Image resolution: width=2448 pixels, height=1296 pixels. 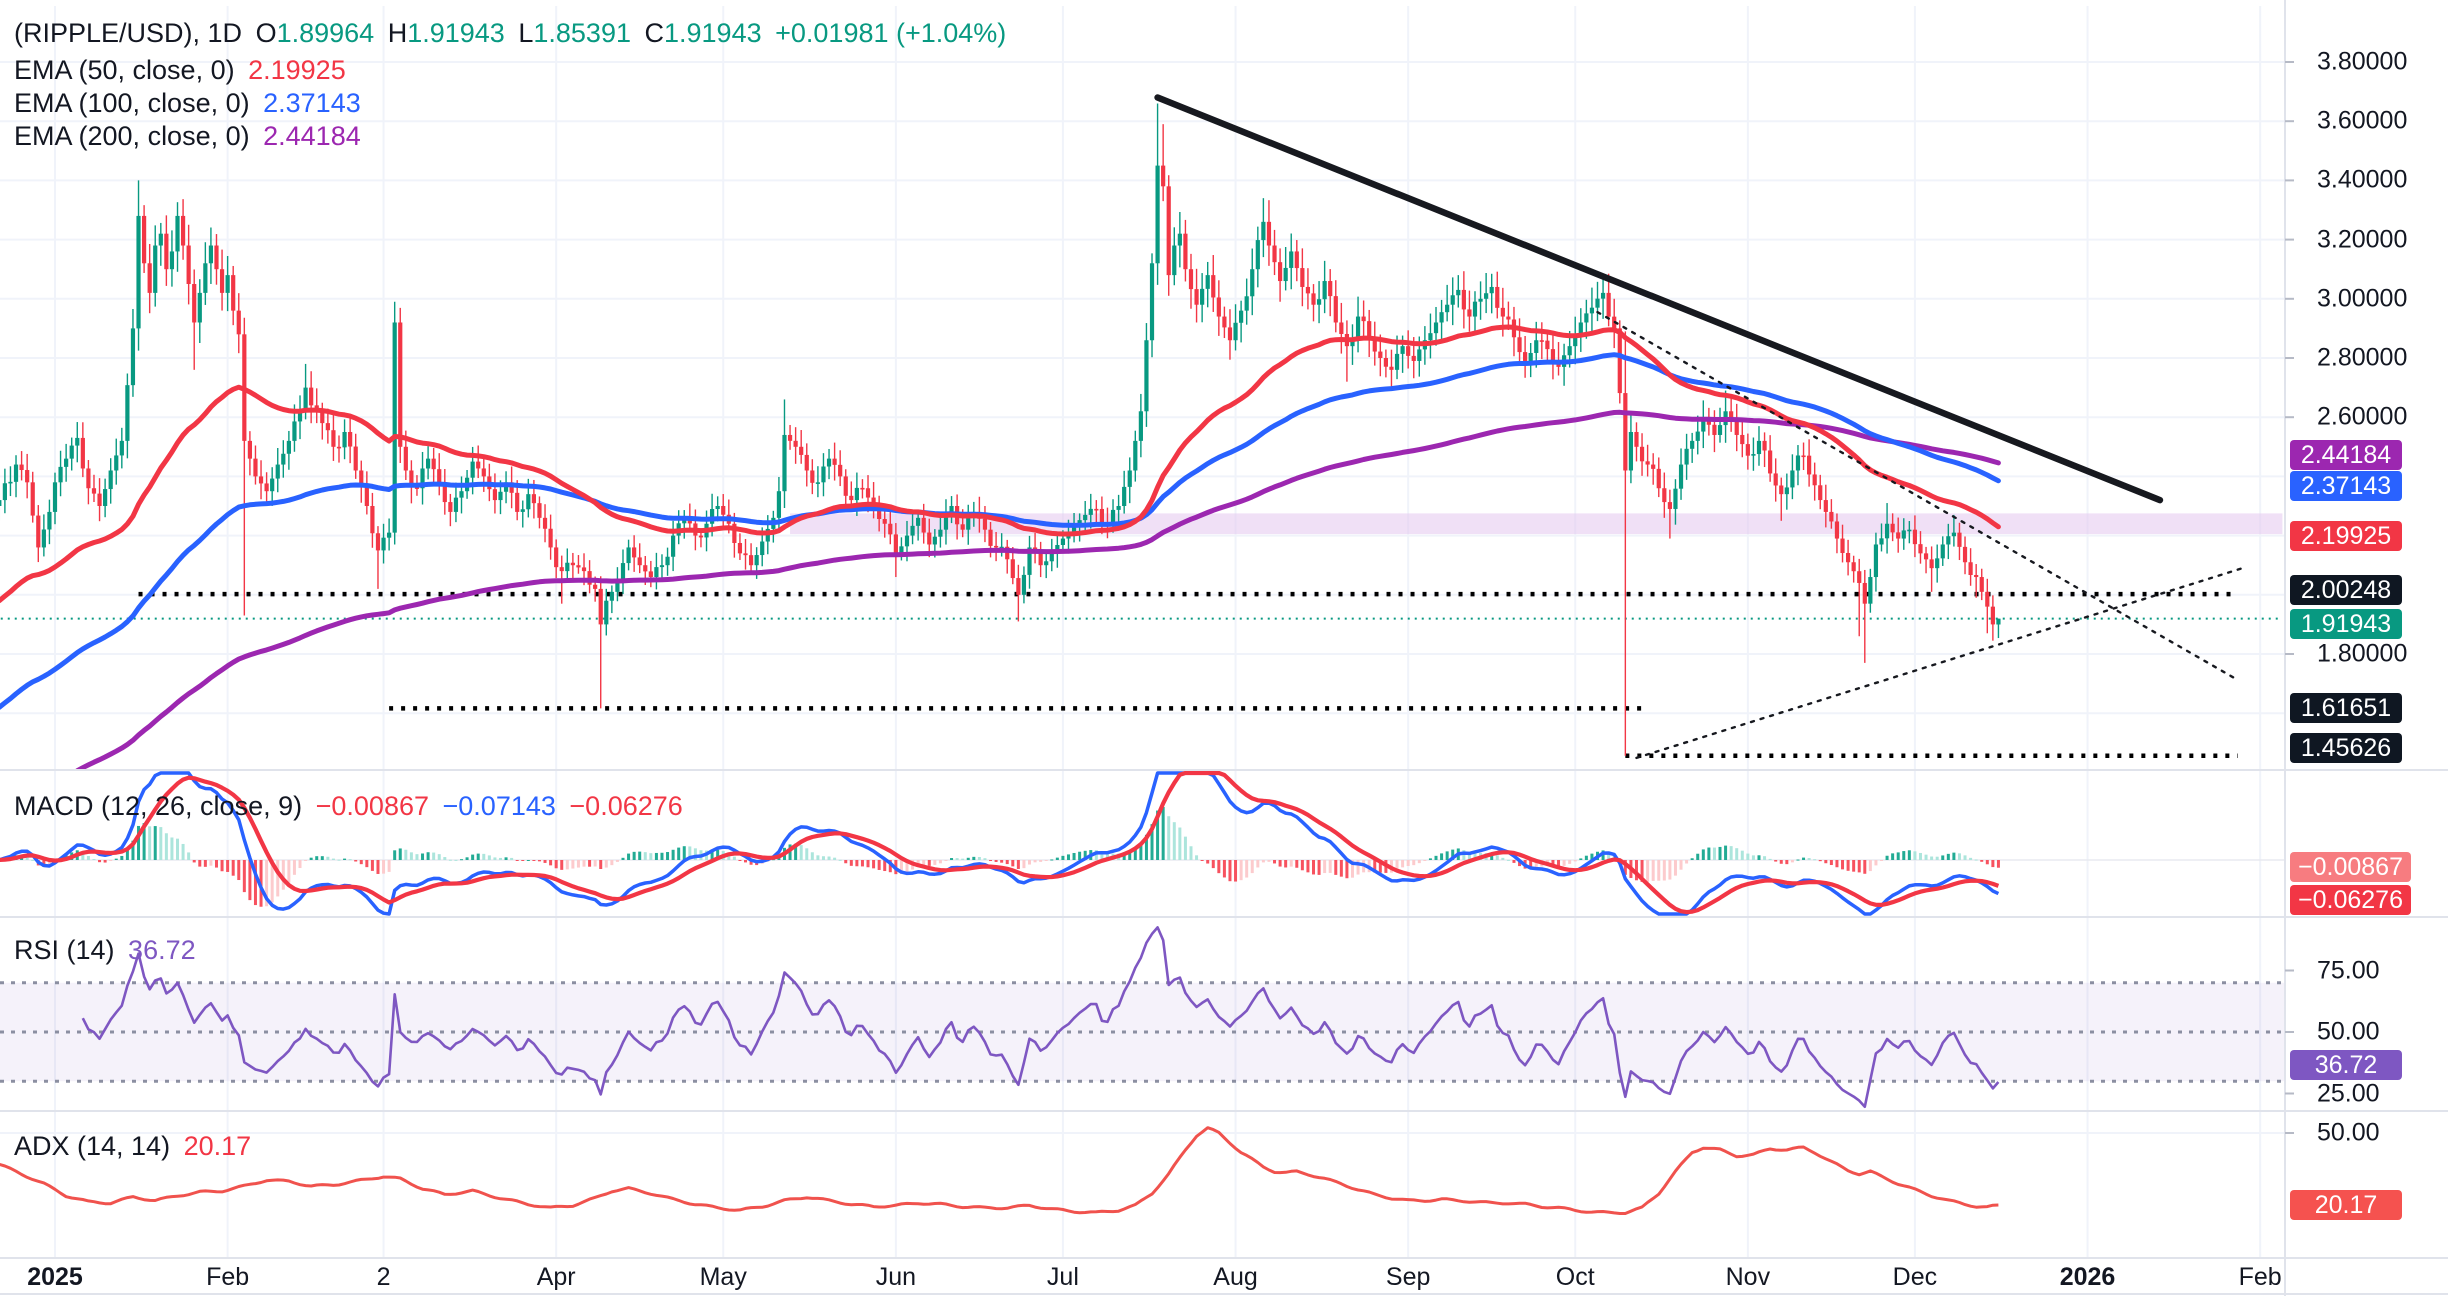 I want to click on ema50-label: EMA (50, close, 0), so click(x=124, y=70).